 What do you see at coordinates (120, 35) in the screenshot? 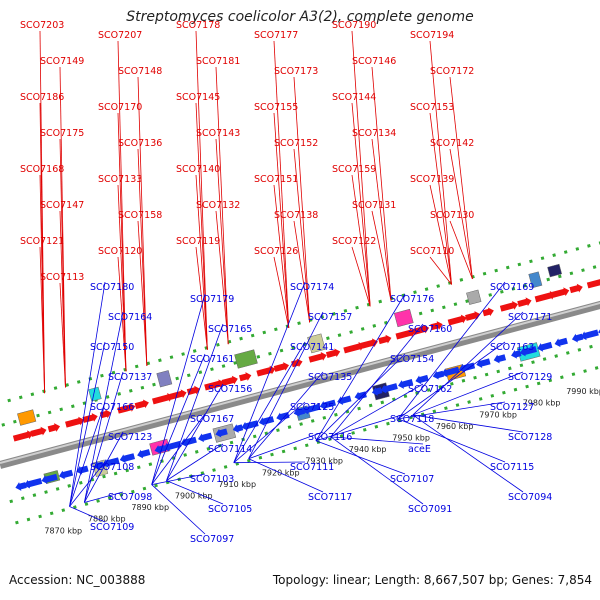
I see `forward-gene-label: SCO7207` at bounding box center [120, 35].